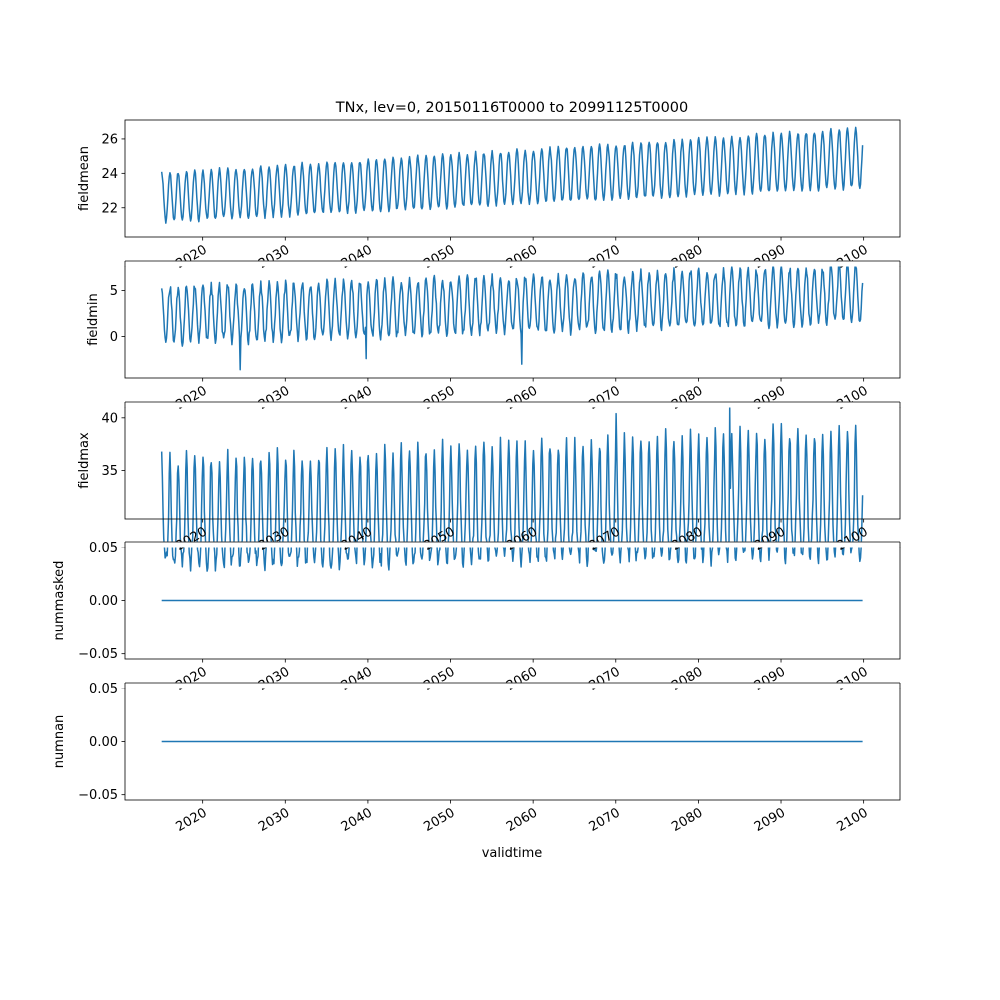  I want to click on fieldmax-y-axis-label: fieldmax, so click(84, 460).